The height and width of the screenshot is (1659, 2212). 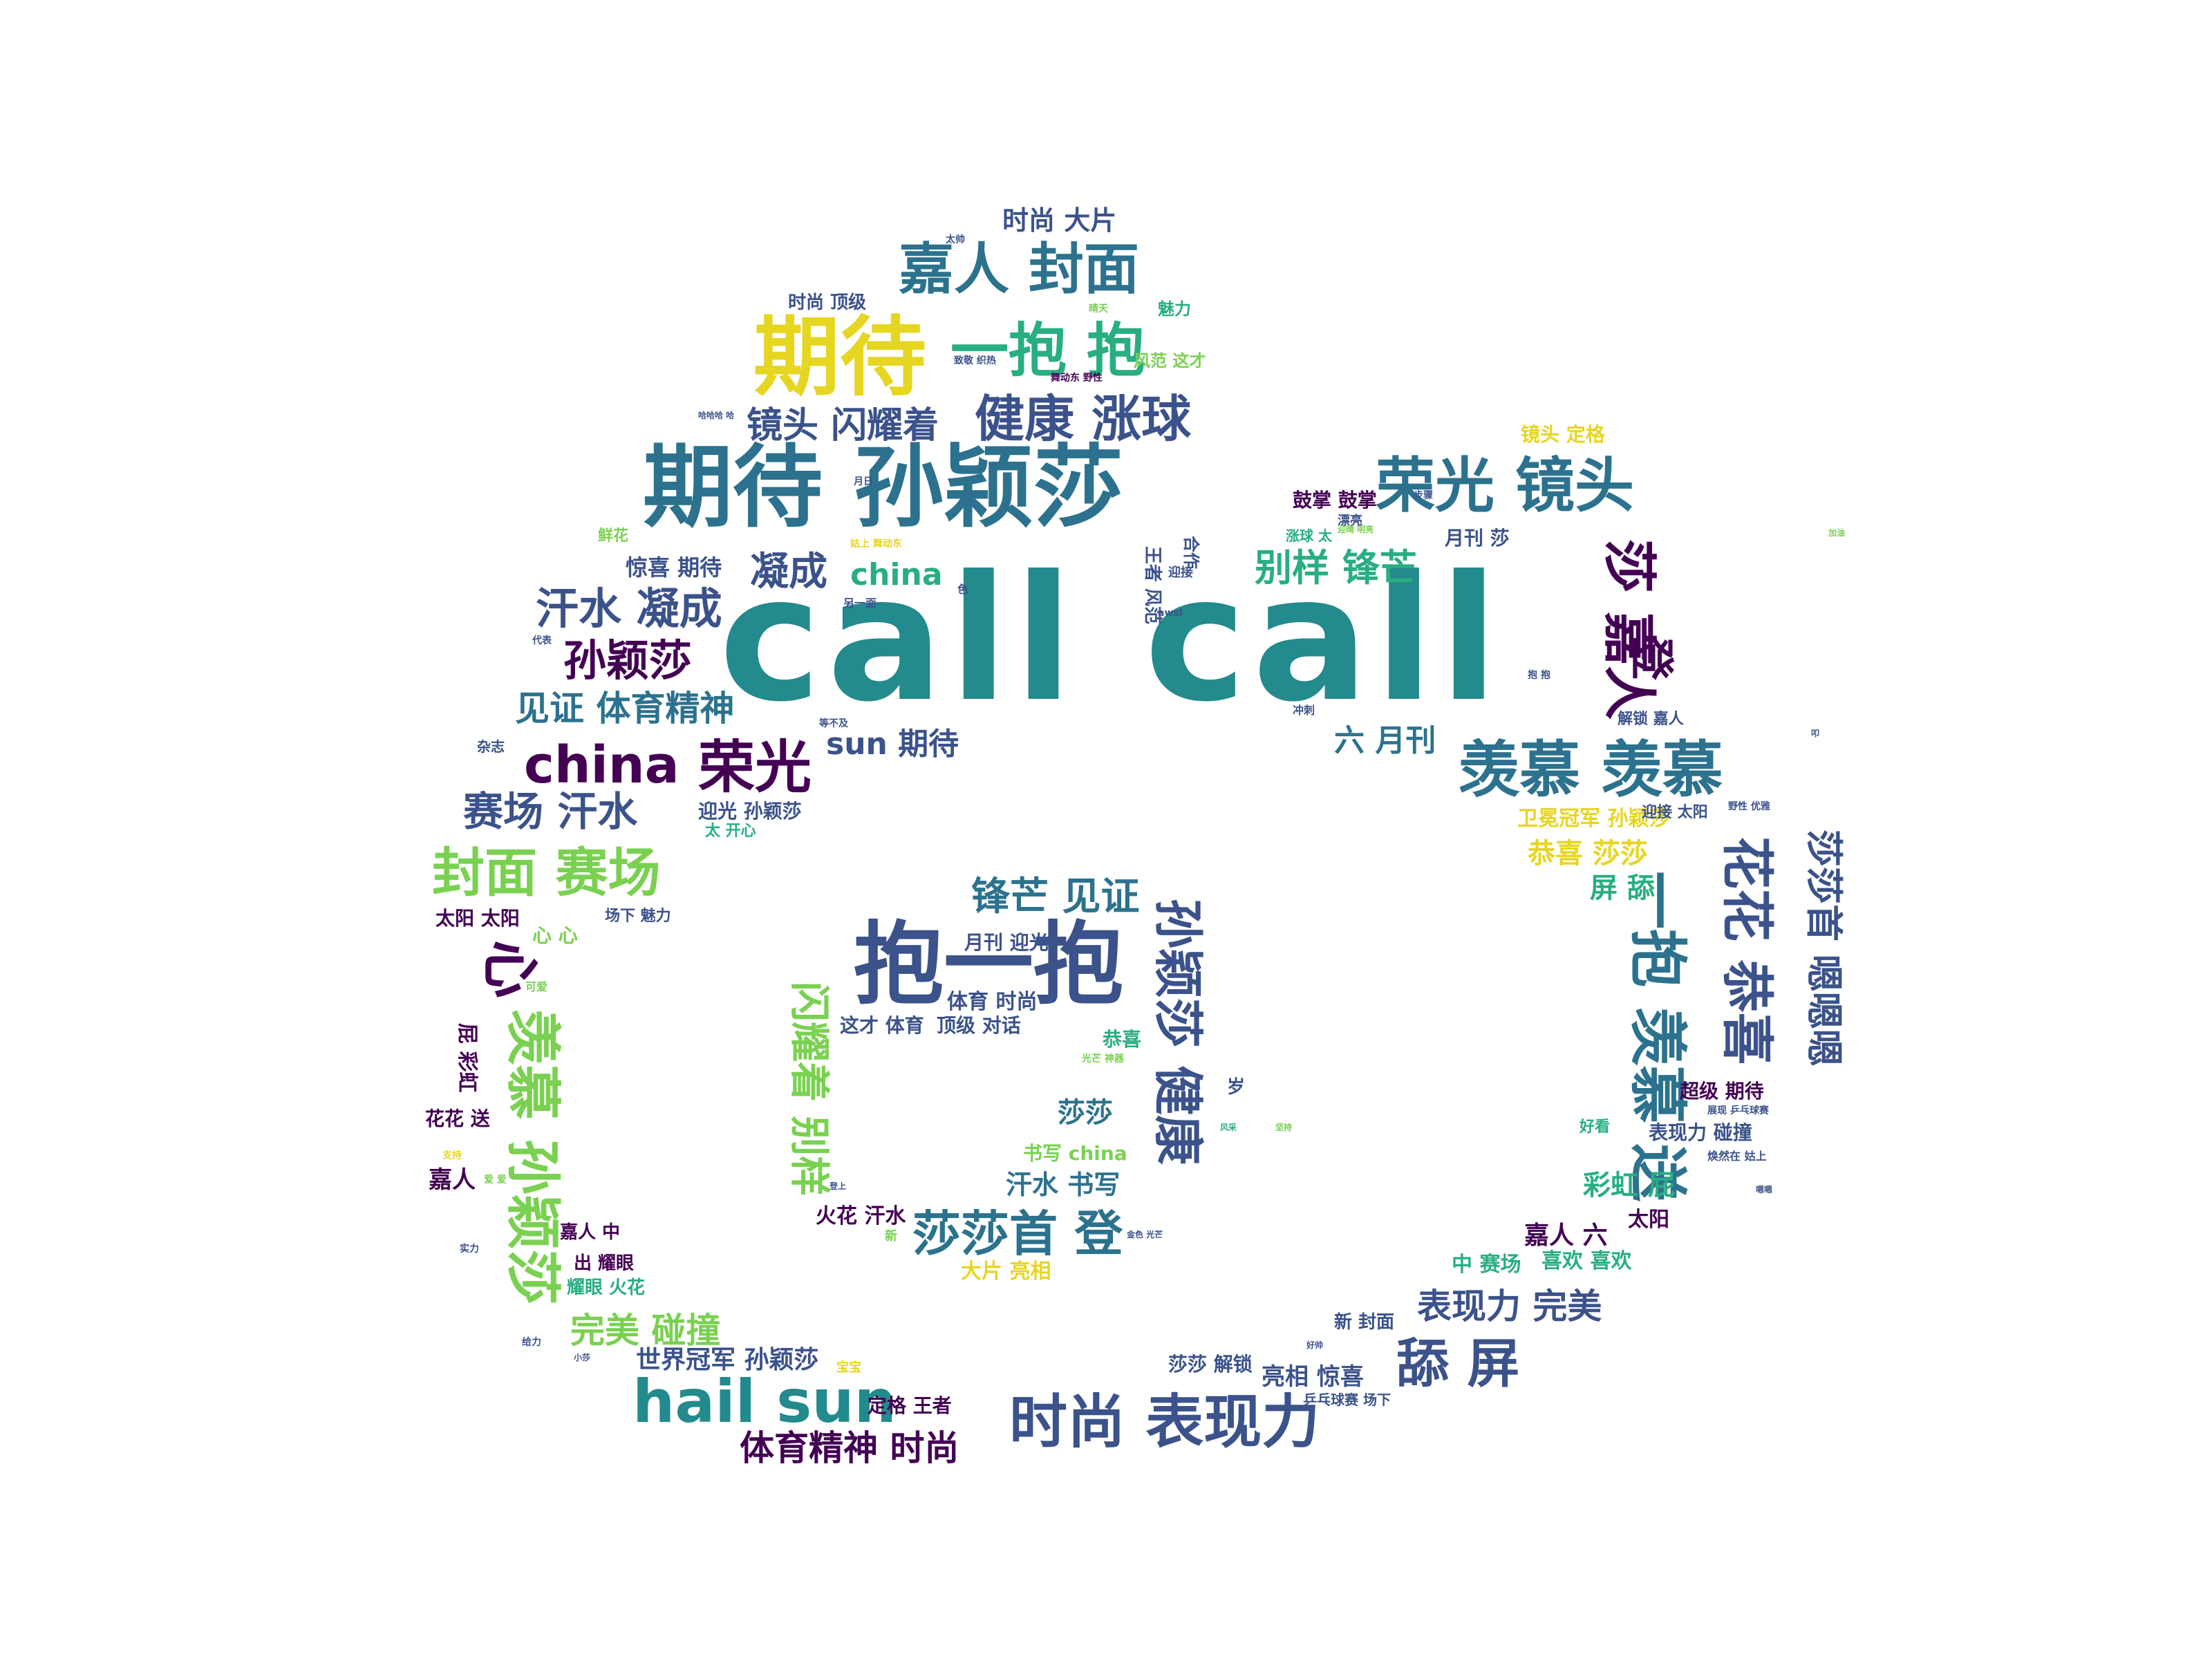 What do you see at coordinates (606, 1288) in the screenshot?
I see `word-yaoyan-huohua: 耀眼 火花` at bounding box center [606, 1288].